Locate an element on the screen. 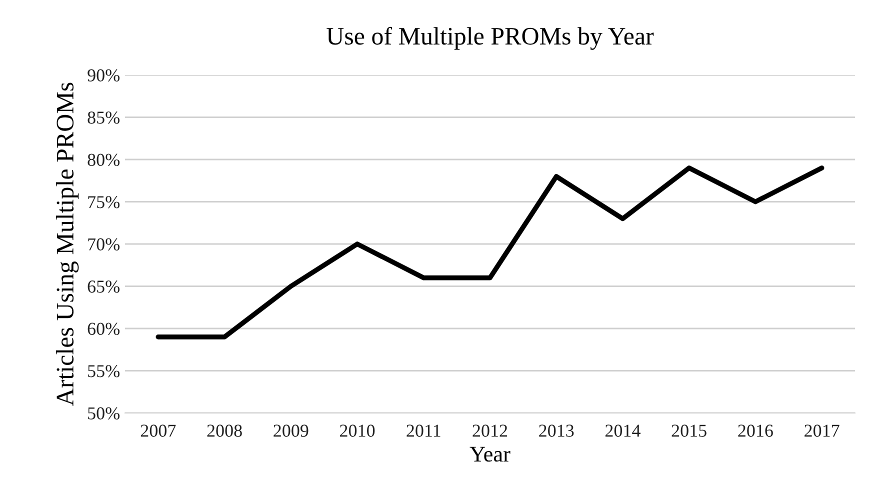  chart-title: Use of Multiple PROMs by Year is located at coordinates (490, 38).